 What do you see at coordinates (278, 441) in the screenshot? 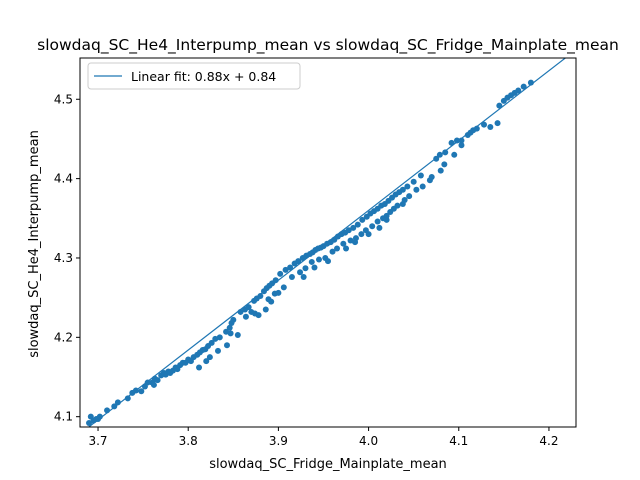
I see `x-tick-label: 3.9` at bounding box center [278, 441].